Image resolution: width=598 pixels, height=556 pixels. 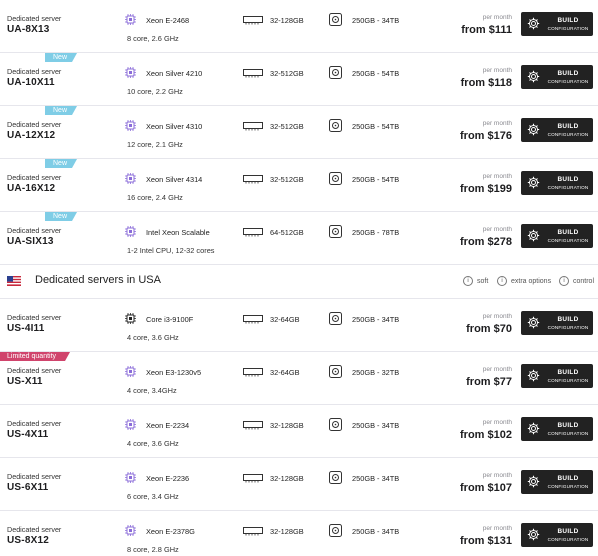 What do you see at coordinates (524, 281) in the screenshot?
I see `legend-extra-options: i extra options` at bounding box center [524, 281].